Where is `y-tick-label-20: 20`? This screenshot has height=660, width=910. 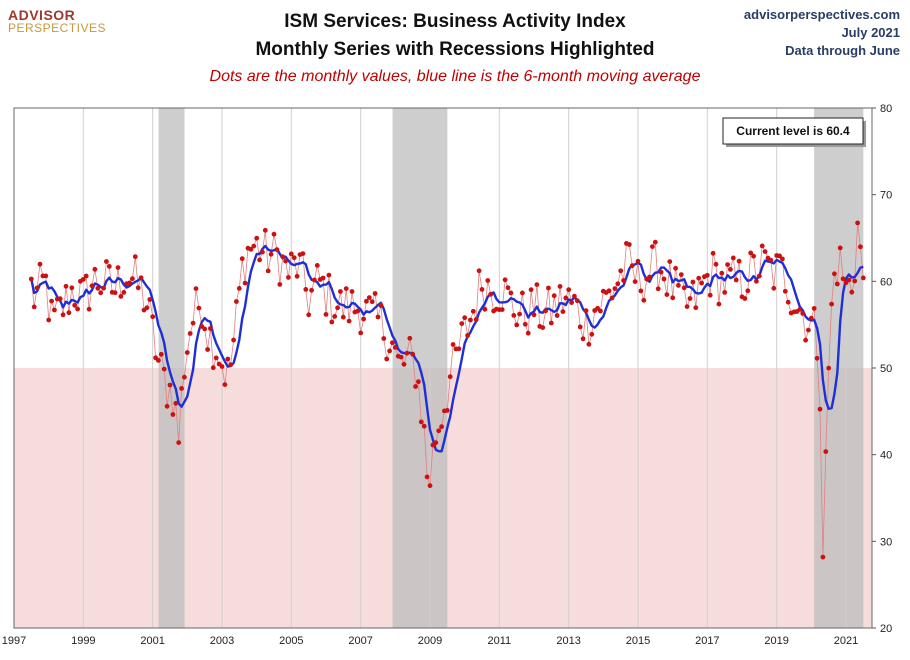 y-tick-label-20: 20 is located at coordinates (886, 629).